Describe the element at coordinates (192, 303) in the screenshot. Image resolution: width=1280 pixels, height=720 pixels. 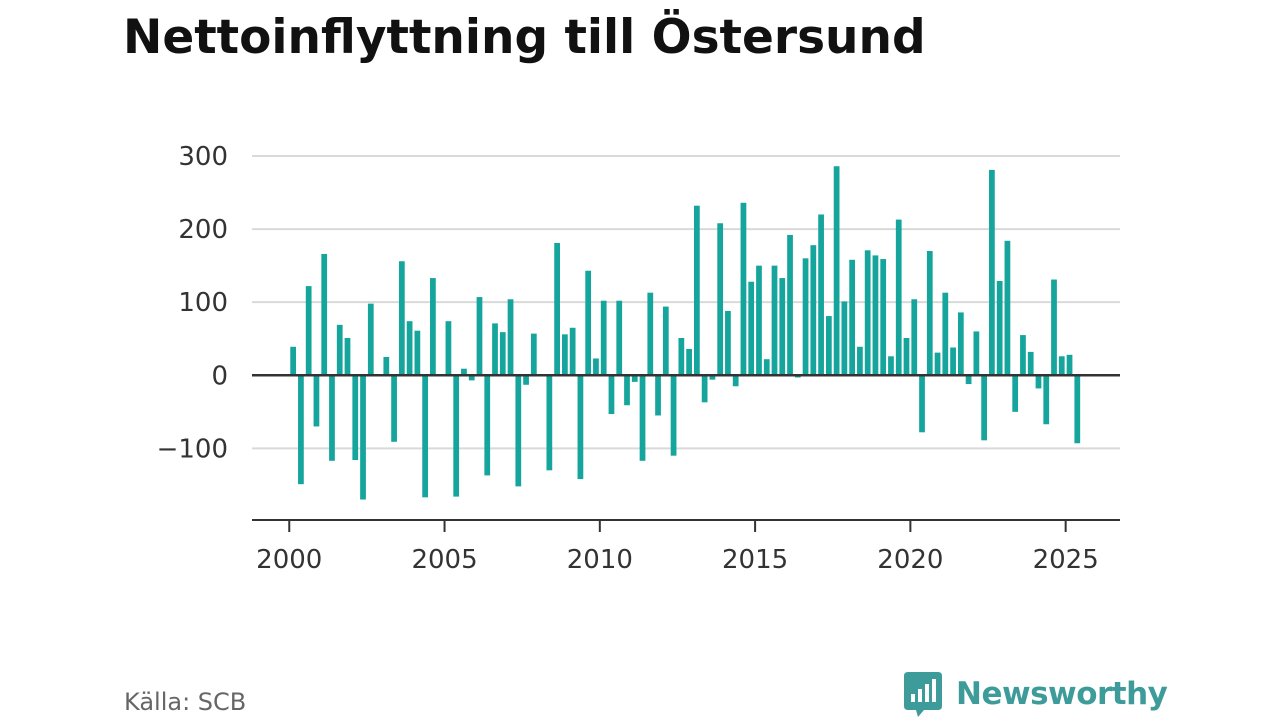
I see `y-tick-labels: 300 200 100 0 −100` at that location.